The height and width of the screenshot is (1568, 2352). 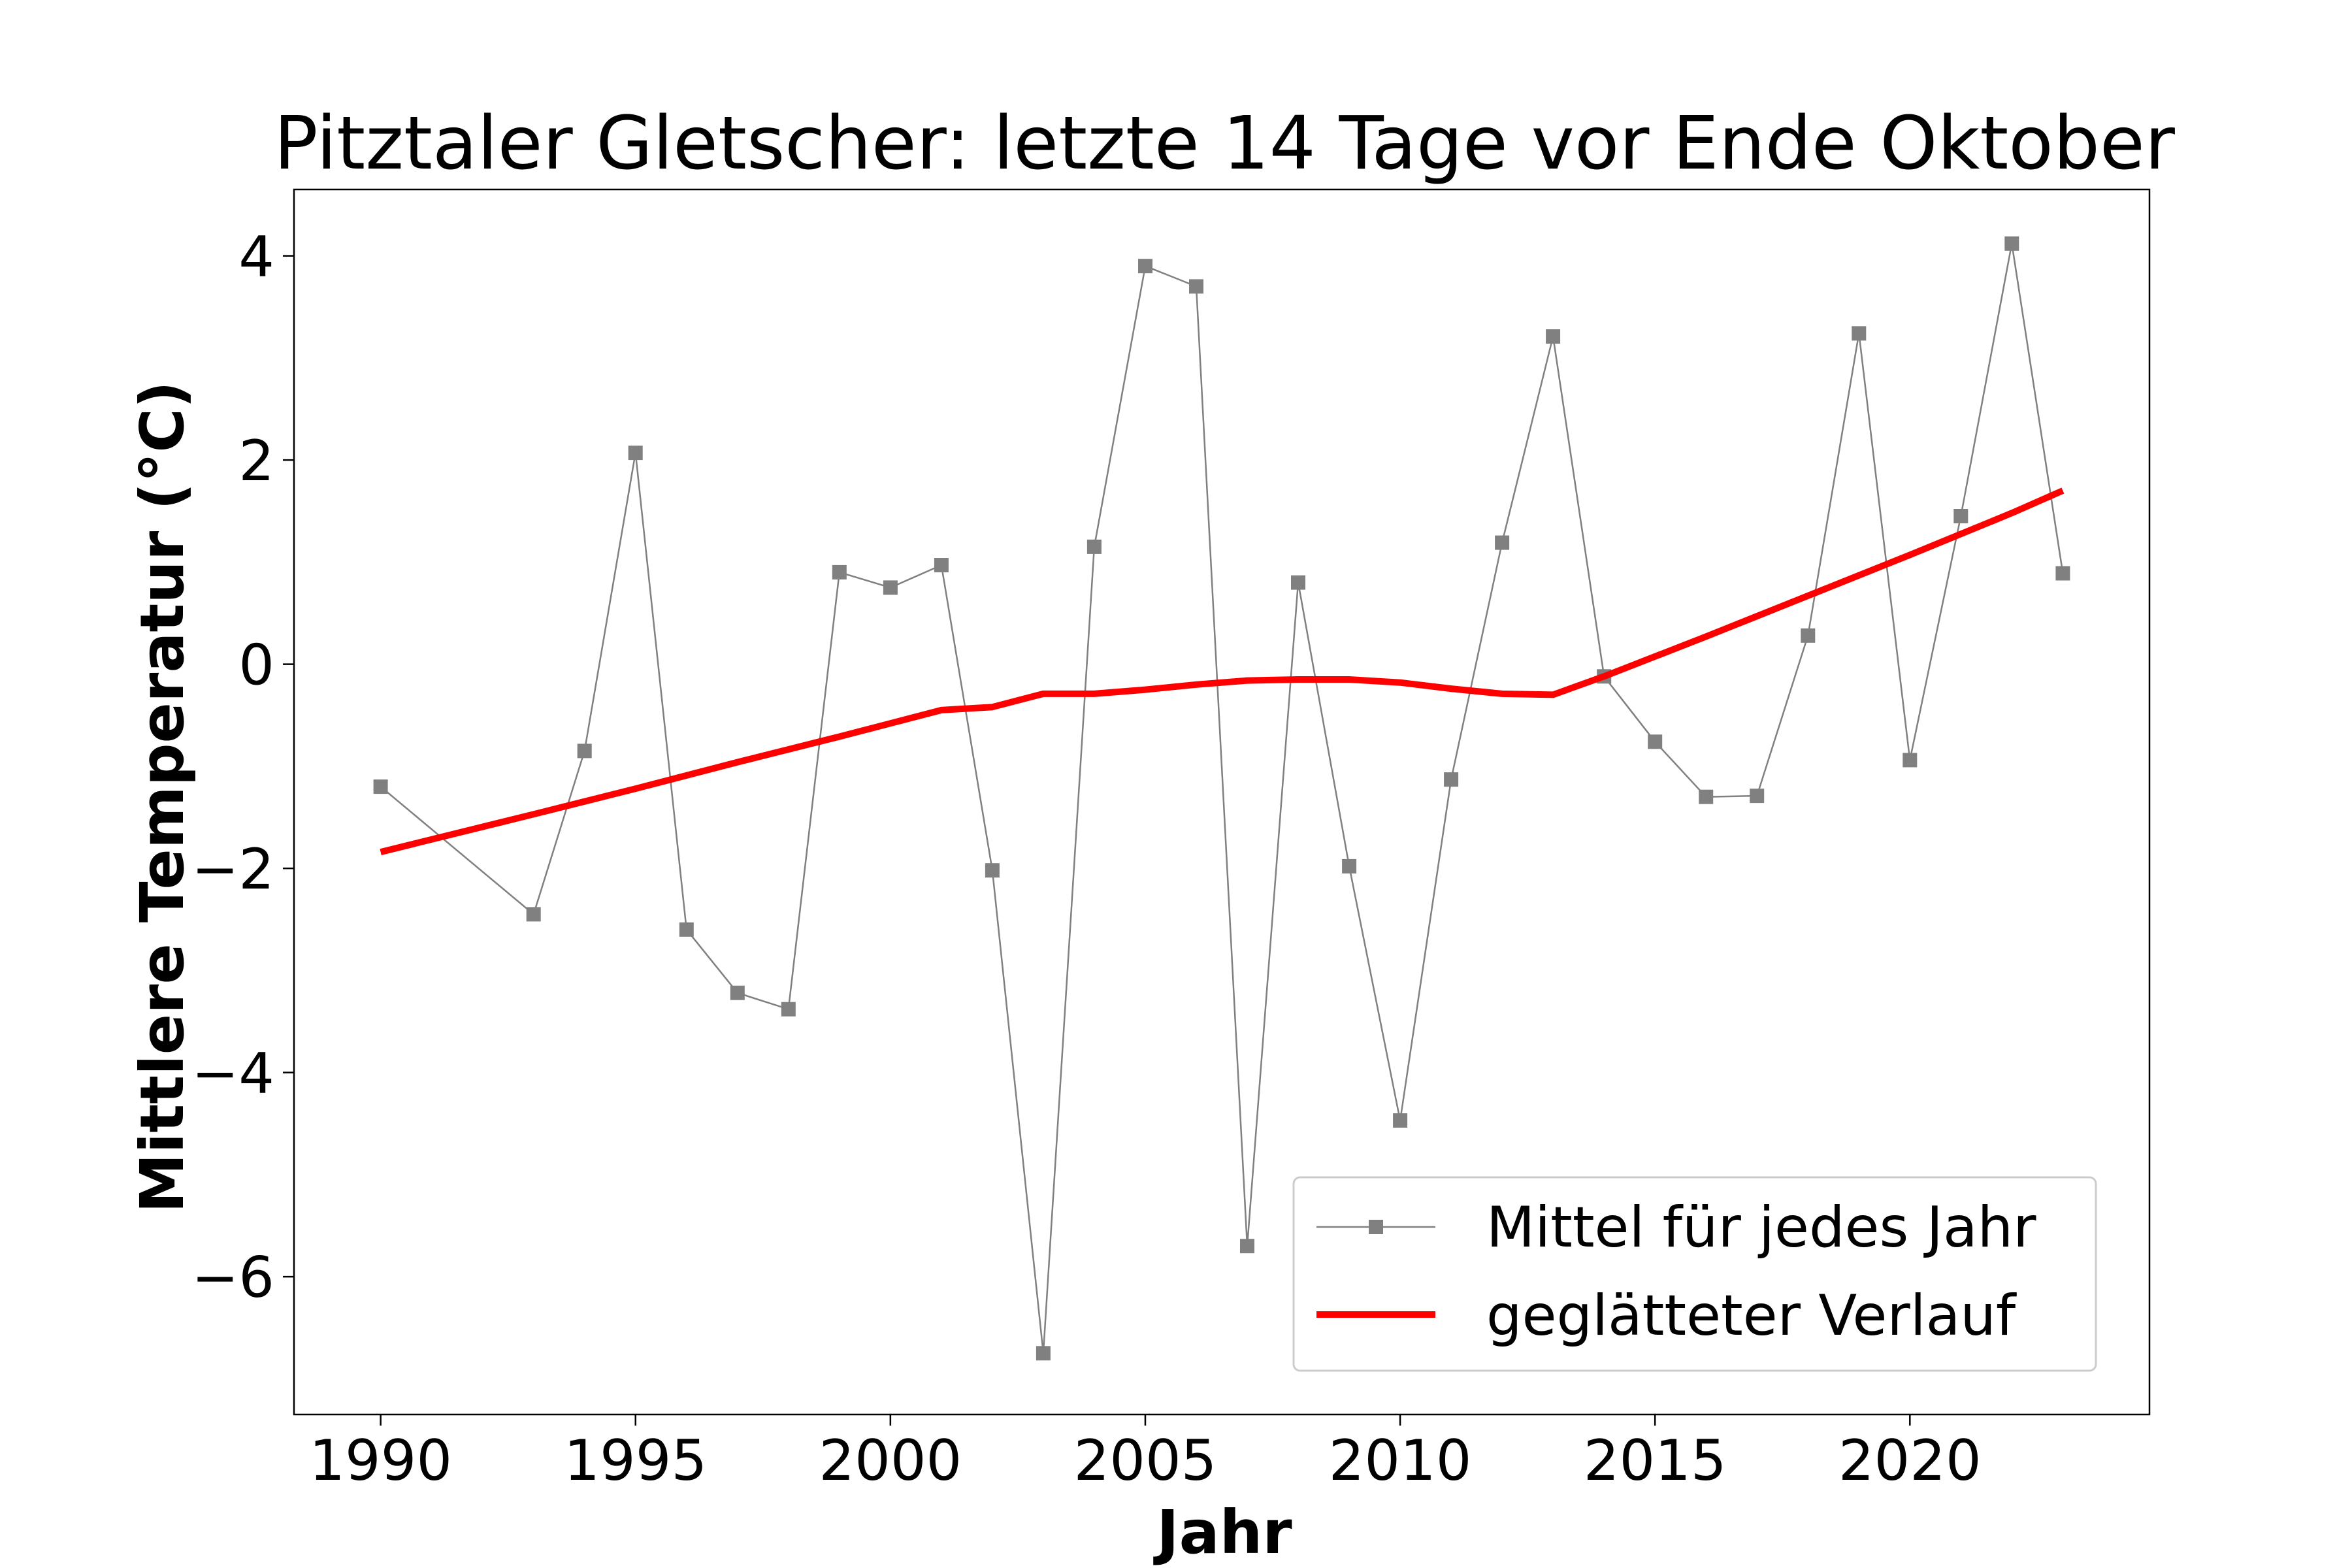 I want to click on legend-label-yearly-mean: Mittel für jedes Jahr, so click(x=1761, y=1227).